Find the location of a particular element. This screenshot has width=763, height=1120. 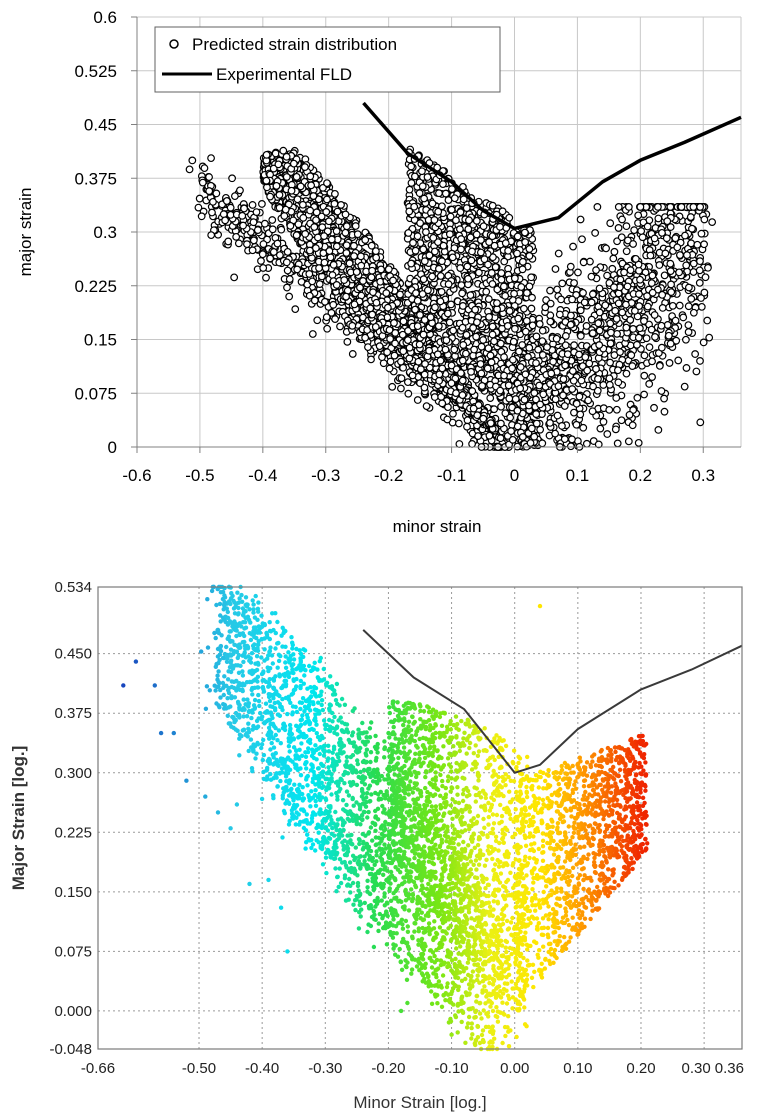

x-axis-label: minor strain is located at coordinates (437, 526).